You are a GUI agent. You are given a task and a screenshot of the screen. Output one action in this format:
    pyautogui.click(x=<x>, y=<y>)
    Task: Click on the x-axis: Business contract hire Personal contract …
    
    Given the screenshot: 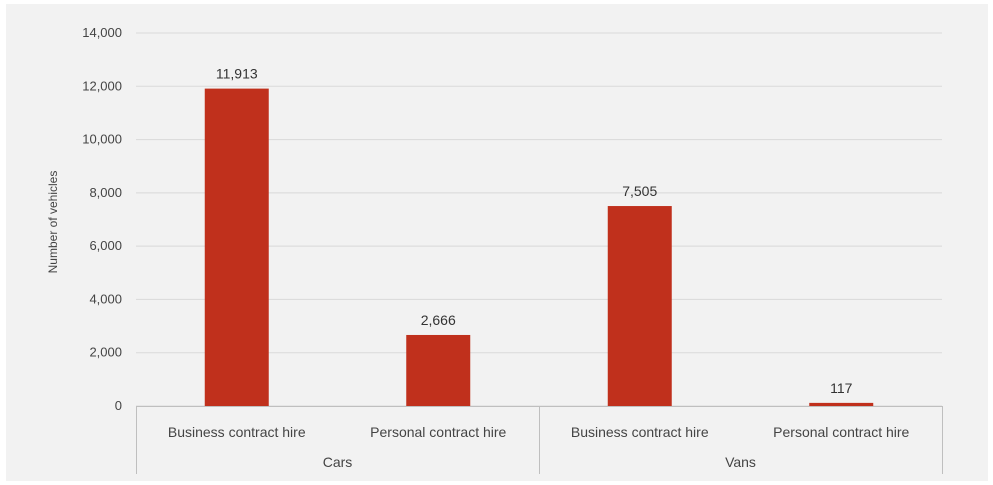 What is the action you would take?
    pyautogui.click(x=539, y=440)
    